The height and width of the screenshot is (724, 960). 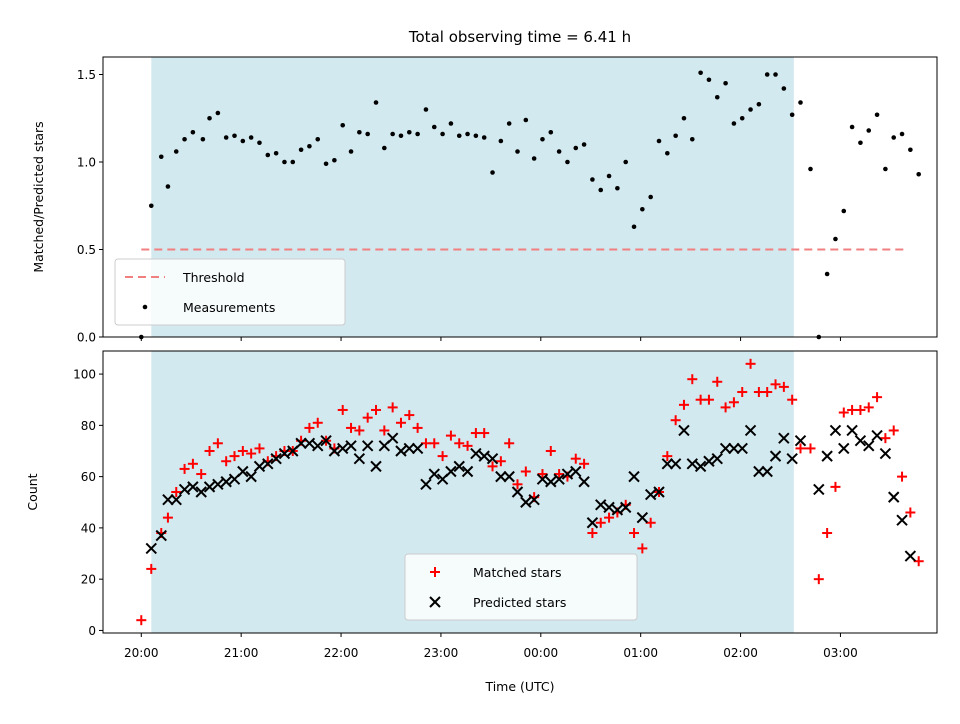 I want to click on y-tick-label: 0.5, so click(x=86, y=250).